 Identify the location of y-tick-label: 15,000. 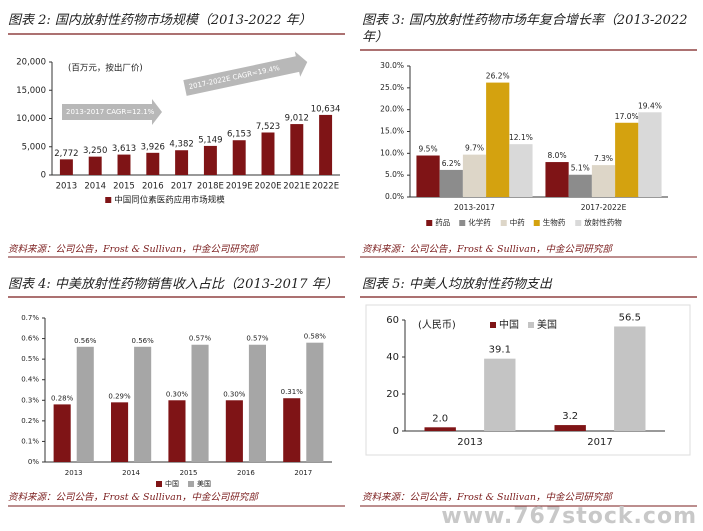
(31, 91).